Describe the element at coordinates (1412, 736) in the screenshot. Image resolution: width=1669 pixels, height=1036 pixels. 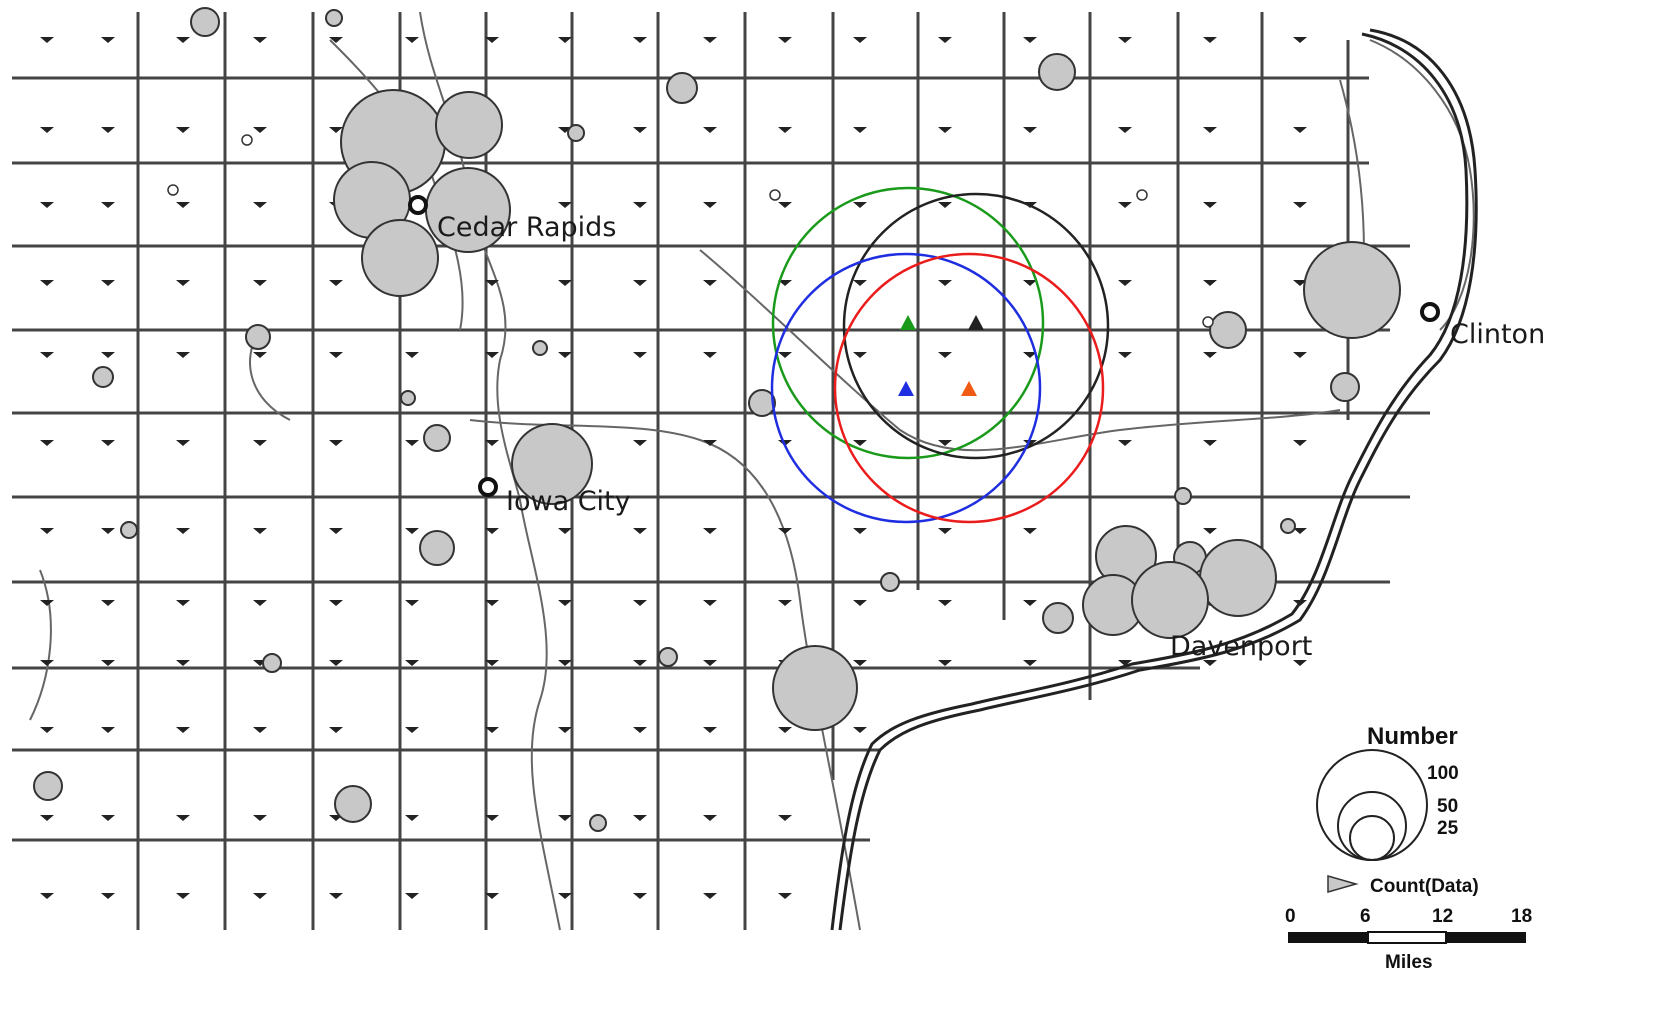
I see `legend-title: Number` at that location.